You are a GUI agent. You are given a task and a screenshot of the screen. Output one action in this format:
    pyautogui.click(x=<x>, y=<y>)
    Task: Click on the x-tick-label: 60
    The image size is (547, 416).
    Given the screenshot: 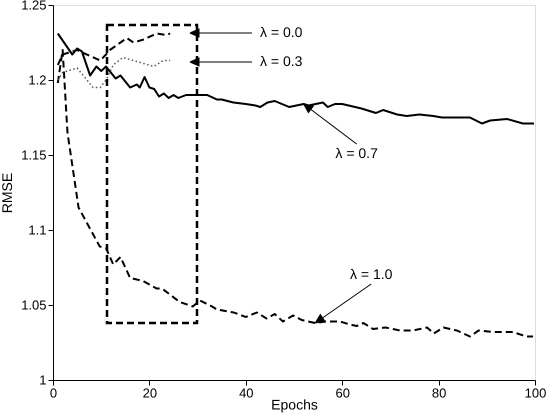 What is the action you would take?
    pyautogui.click(x=342, y=393)
    